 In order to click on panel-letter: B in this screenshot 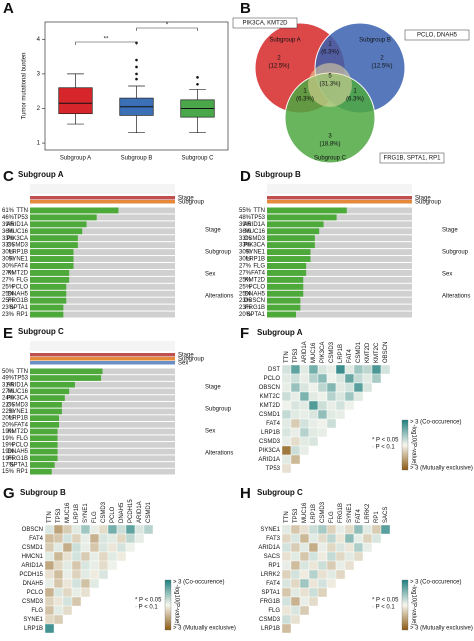, I will do `click(245, 8)`.